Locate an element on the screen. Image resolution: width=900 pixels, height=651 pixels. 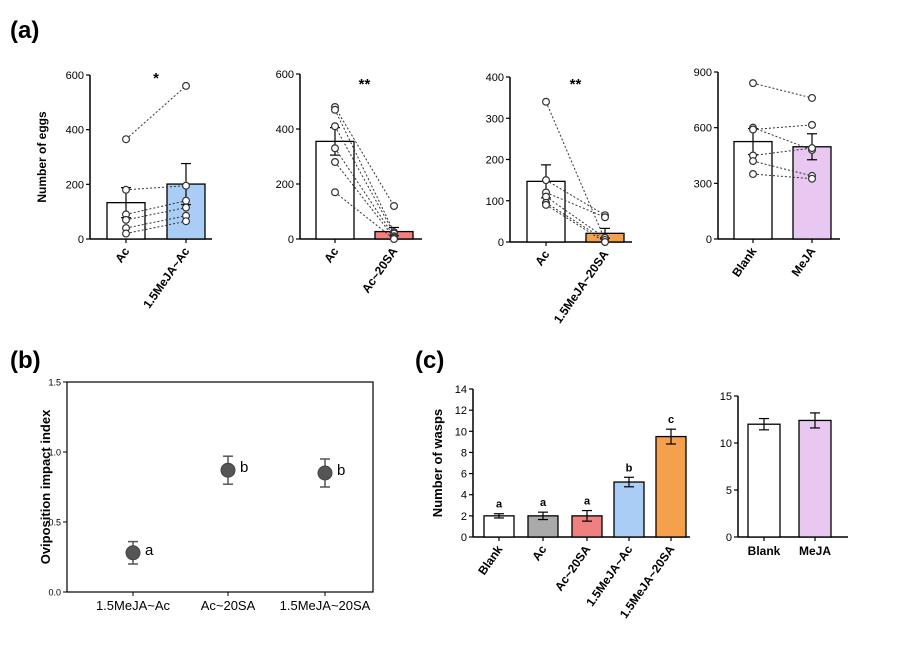
y-tick-label: 900 is located at coordinates (703, 73).